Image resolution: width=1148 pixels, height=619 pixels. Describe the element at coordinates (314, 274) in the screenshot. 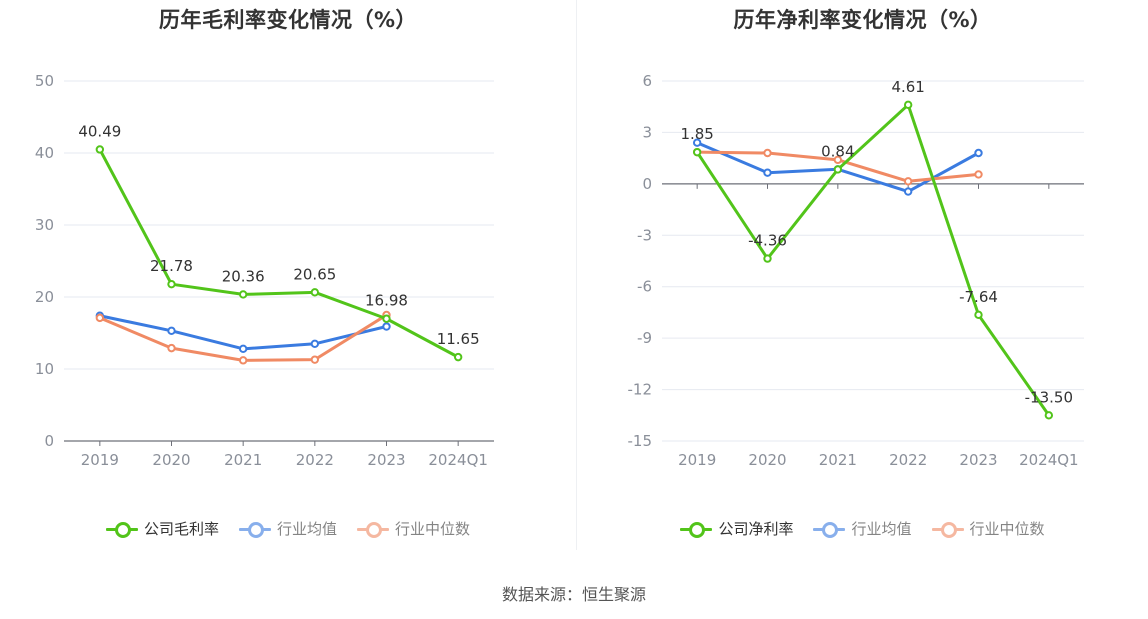

I see `data-label: 20.65` at that location.